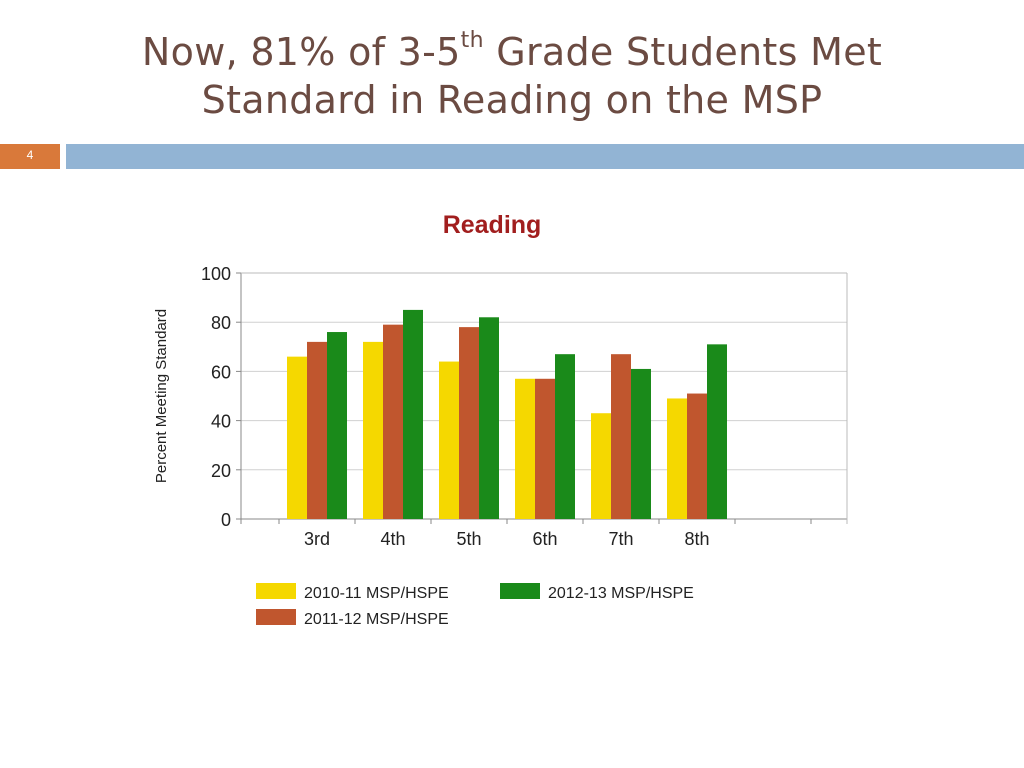  I want to click on x-category-label: 3rd, so click(317, 539).